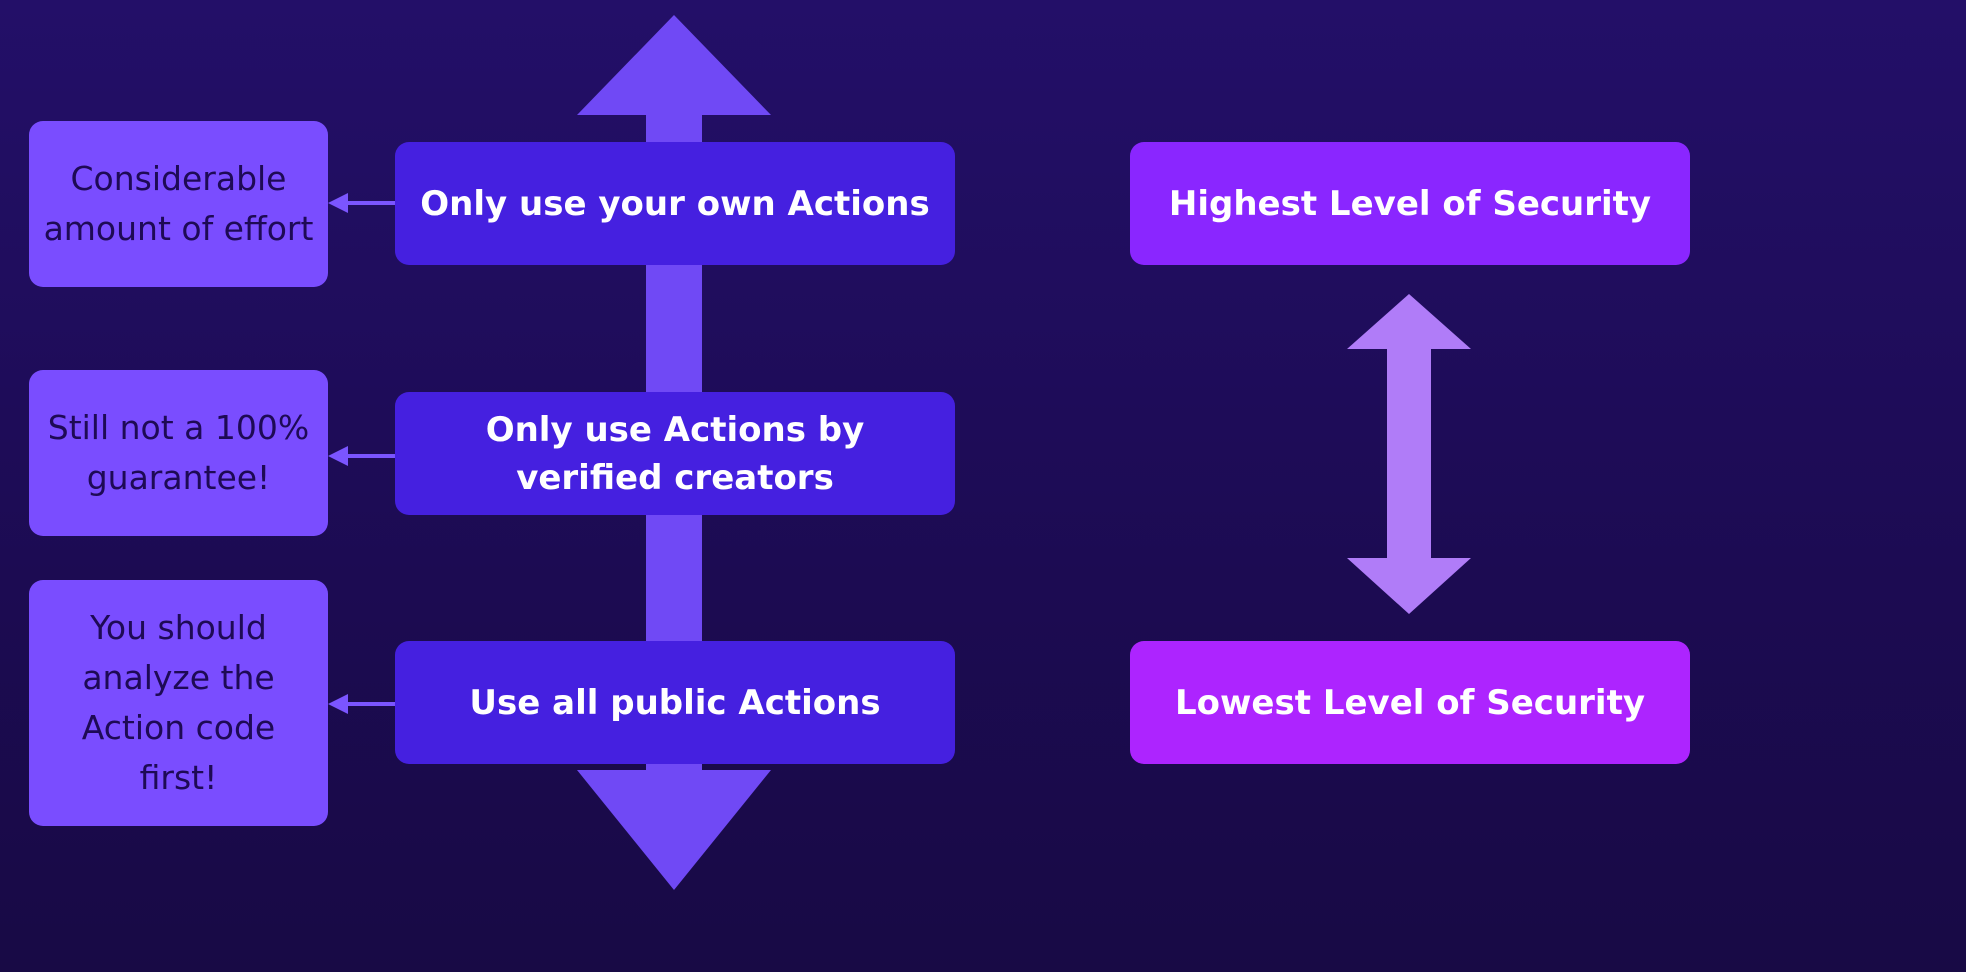  I want to click on note-effort: Considerable amount of effort, so click(178, 204).